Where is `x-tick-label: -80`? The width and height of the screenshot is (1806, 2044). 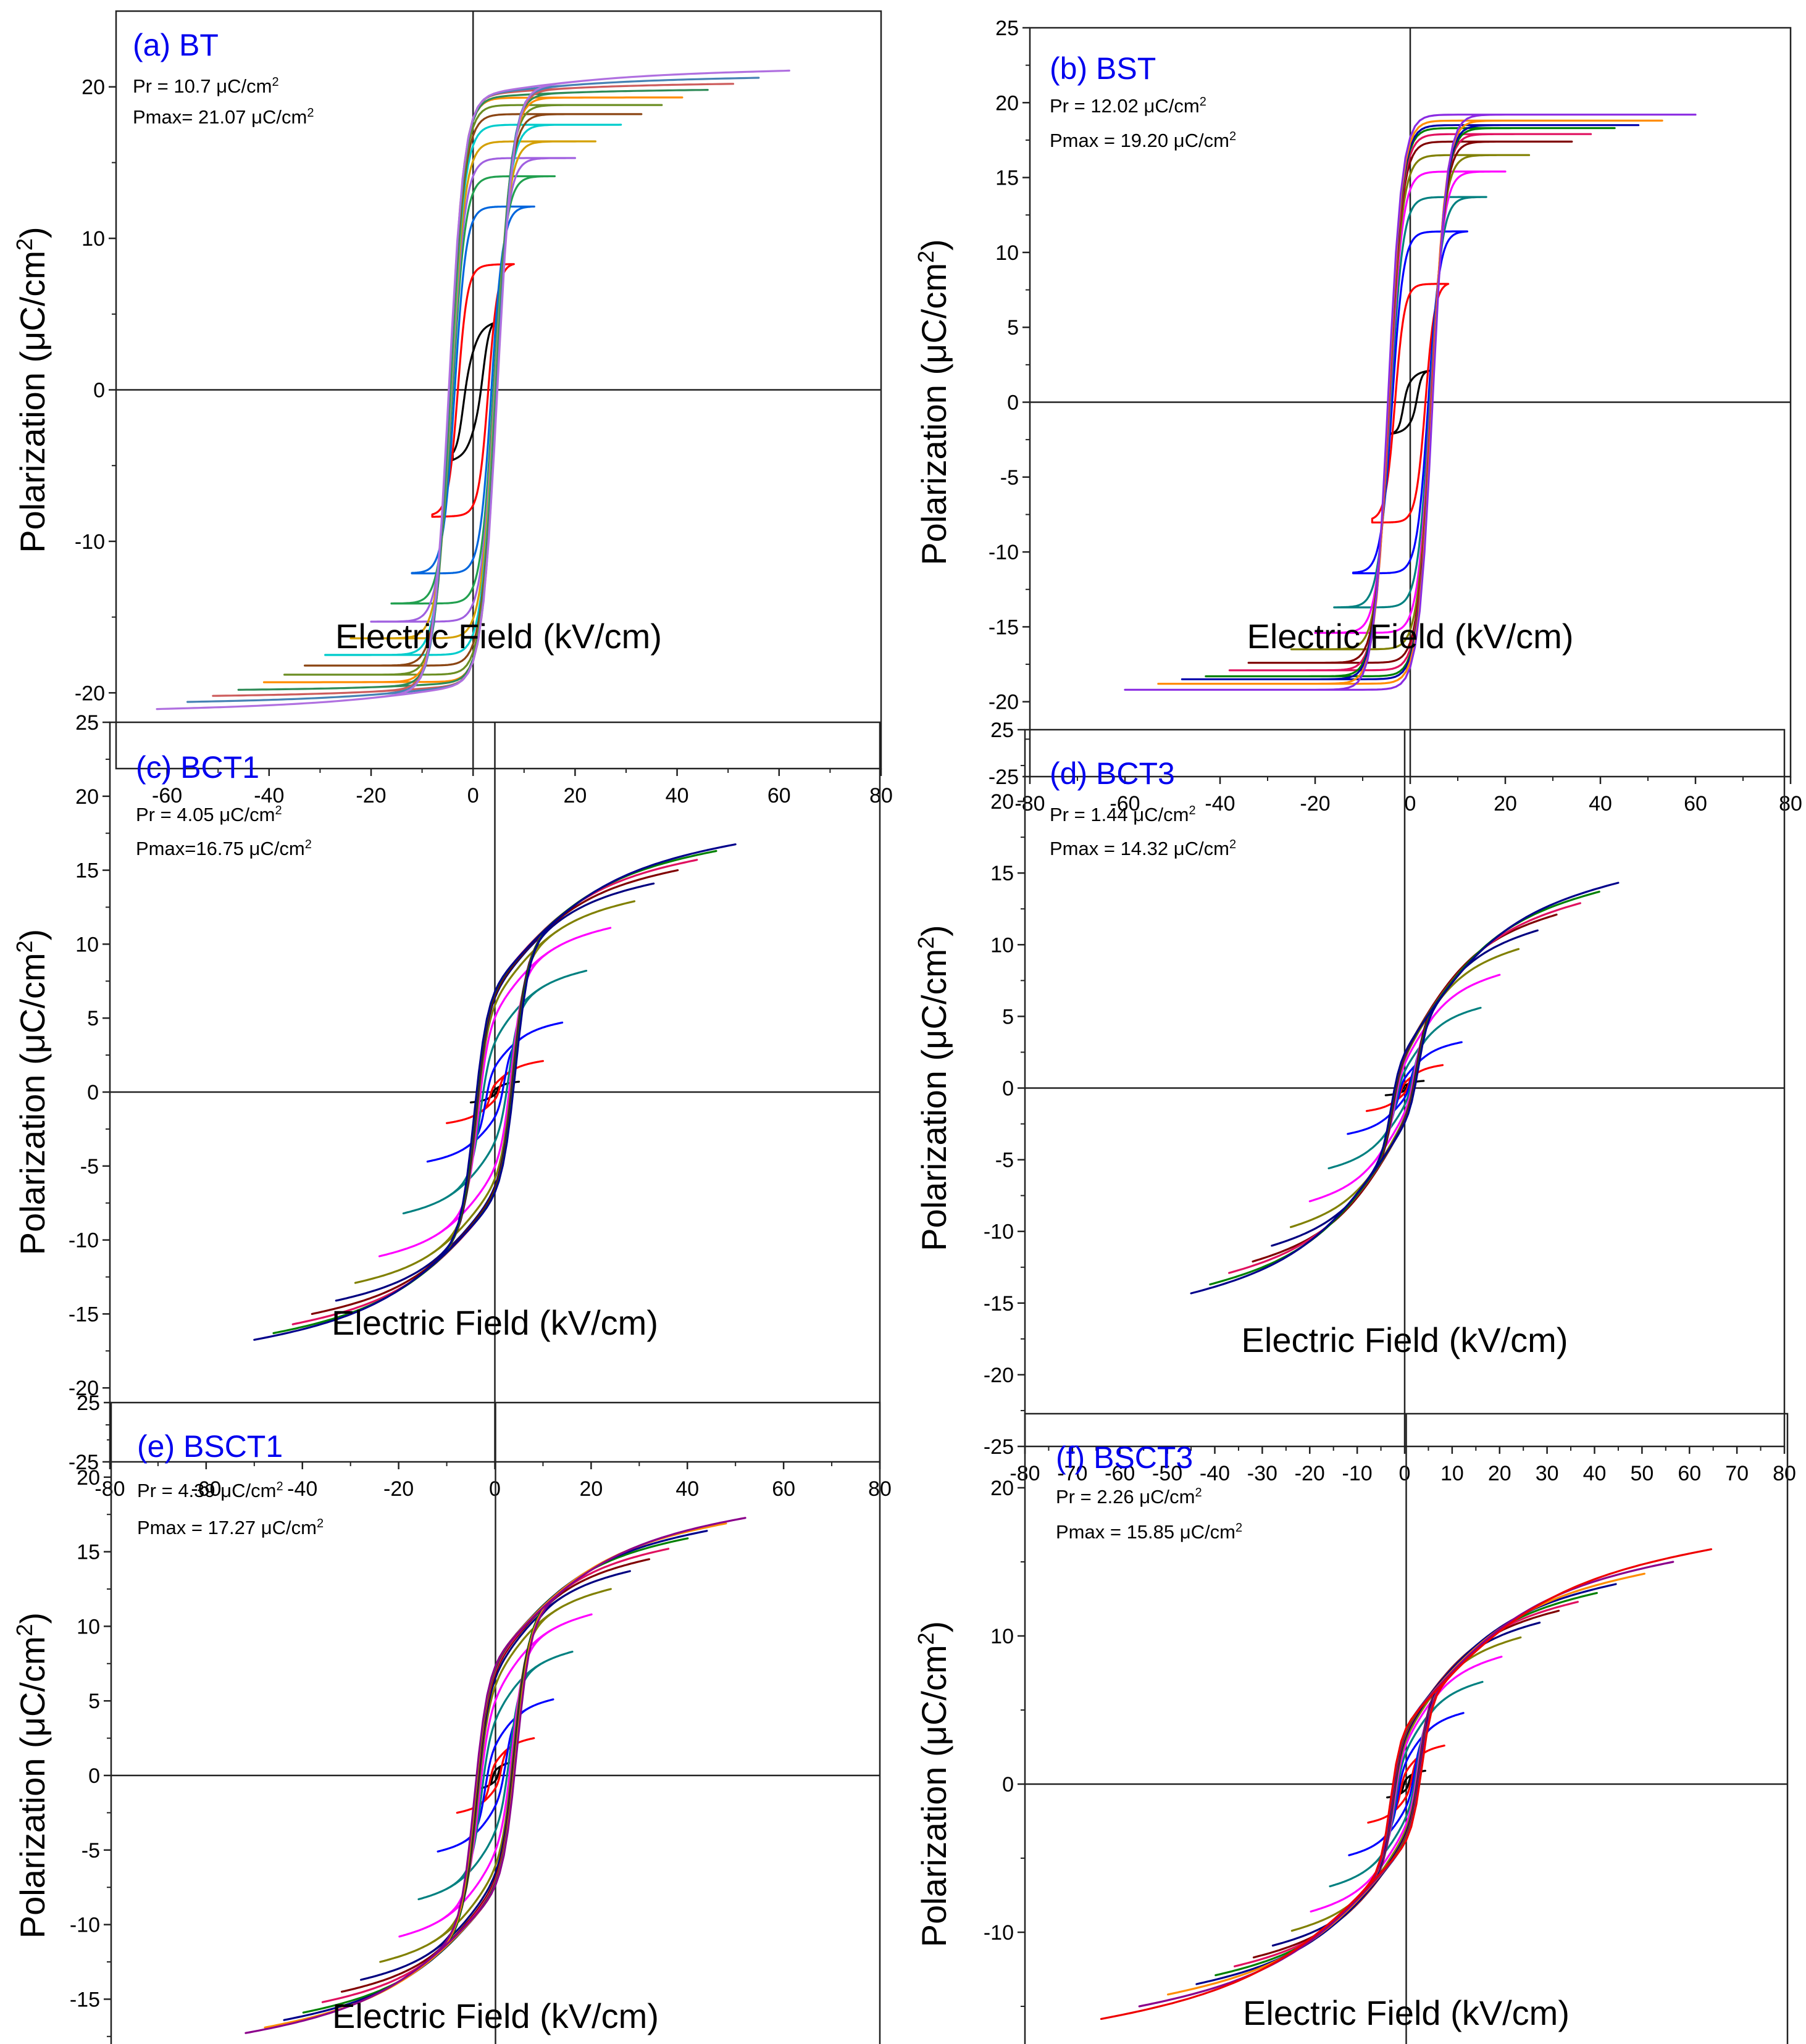
x-tick-label: -80 is located at coordinates (109, 1489).